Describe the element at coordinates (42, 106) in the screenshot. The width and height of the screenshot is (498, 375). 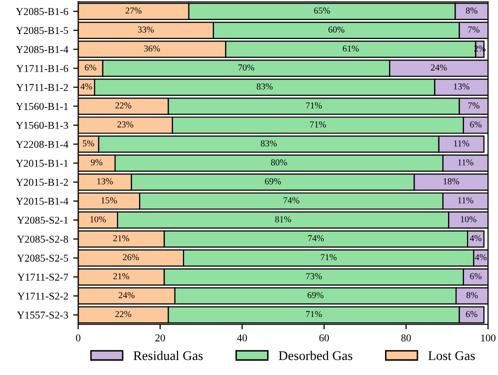
I see `y-tick-label: Y1560-B1-1` at that location.